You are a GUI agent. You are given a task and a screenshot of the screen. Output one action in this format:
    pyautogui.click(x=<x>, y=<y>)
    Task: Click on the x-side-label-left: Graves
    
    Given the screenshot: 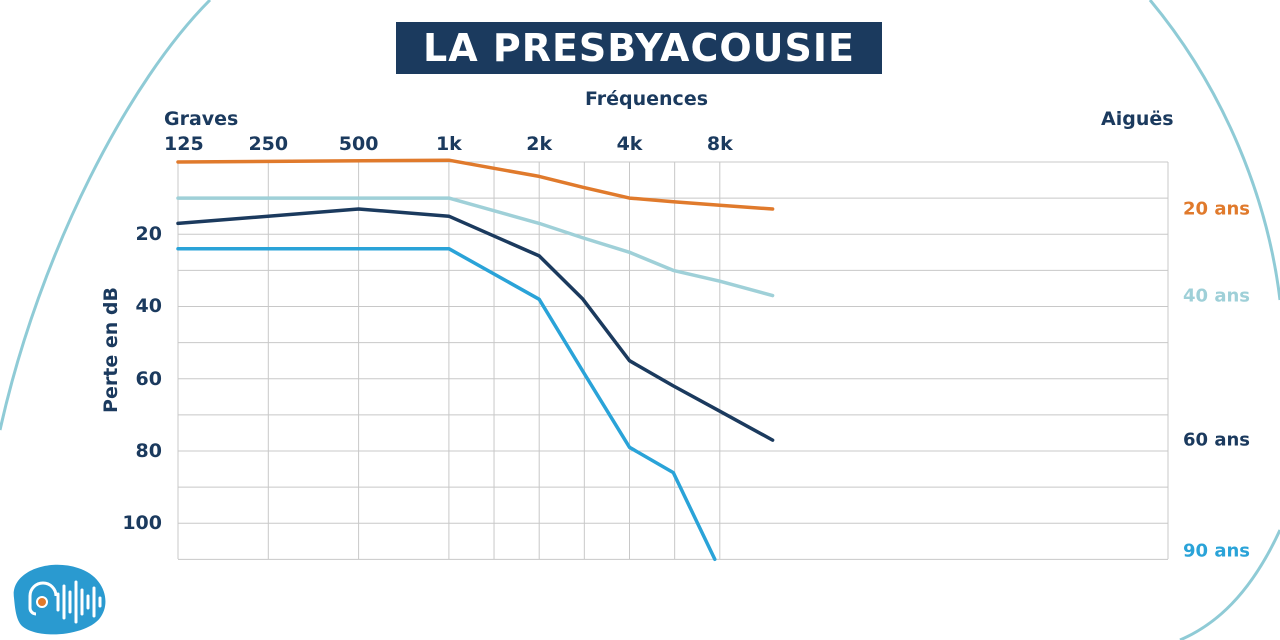 What is the action you would take?
    pyautogui.click(x=201, y=119)
    